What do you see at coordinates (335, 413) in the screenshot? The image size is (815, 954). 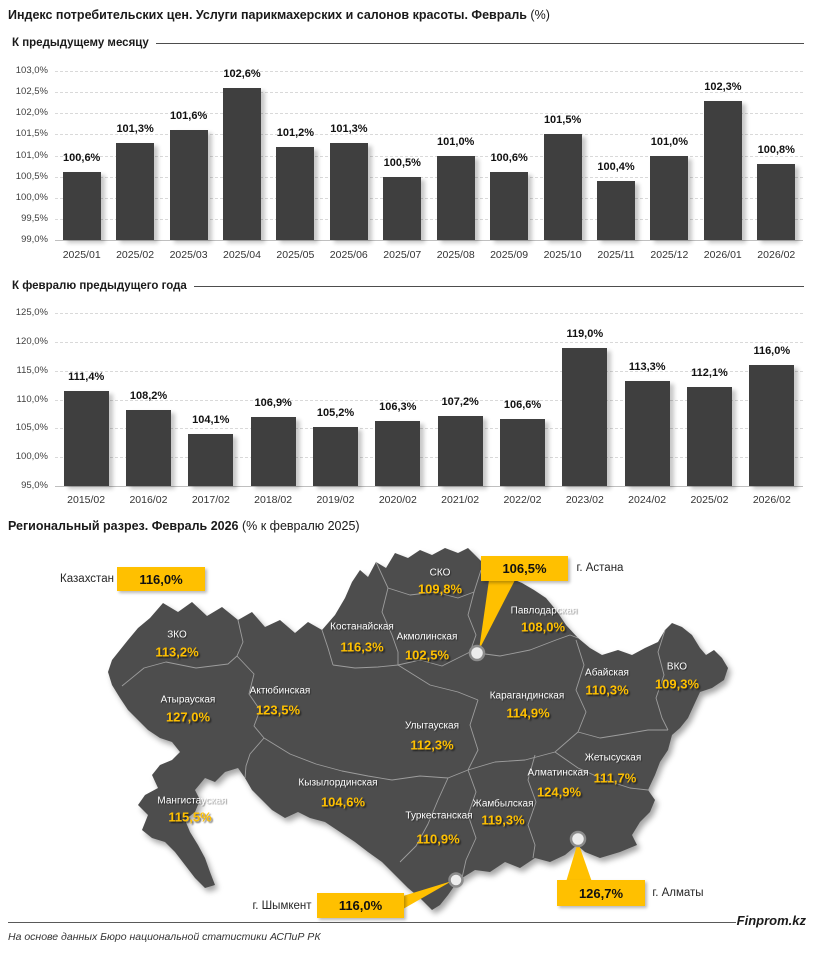 I see `bar-value-label: 105,2%` at bounding box center [335, 413].